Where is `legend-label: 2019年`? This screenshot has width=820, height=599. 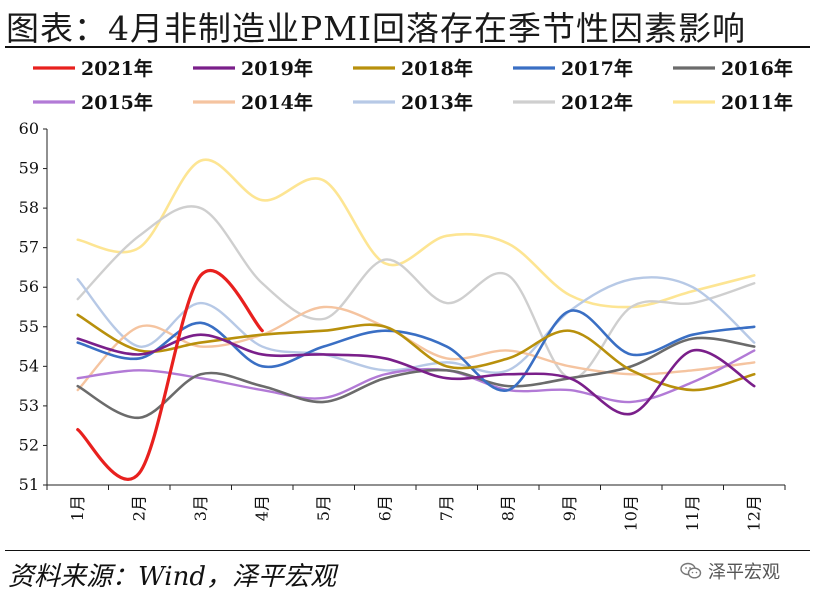 legend-label: 2019年 is located at coordinates (277, 68).